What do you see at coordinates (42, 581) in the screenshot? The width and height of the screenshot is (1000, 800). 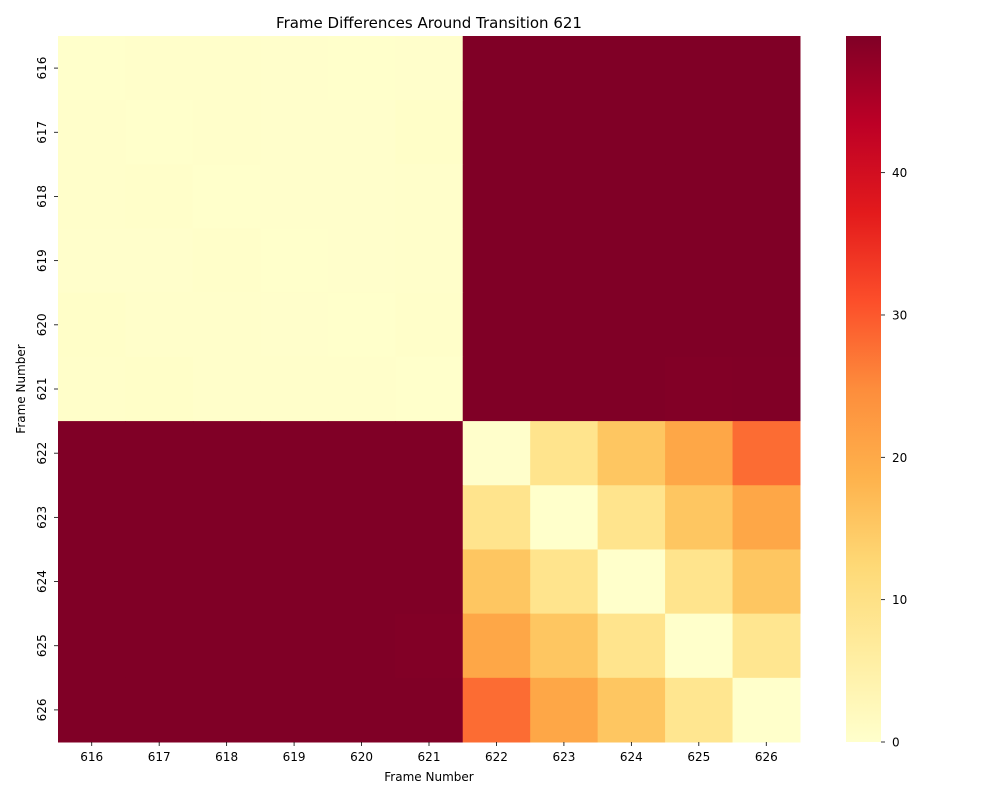 I see `y-tick-label: 624` at bounding box center [42, 581].